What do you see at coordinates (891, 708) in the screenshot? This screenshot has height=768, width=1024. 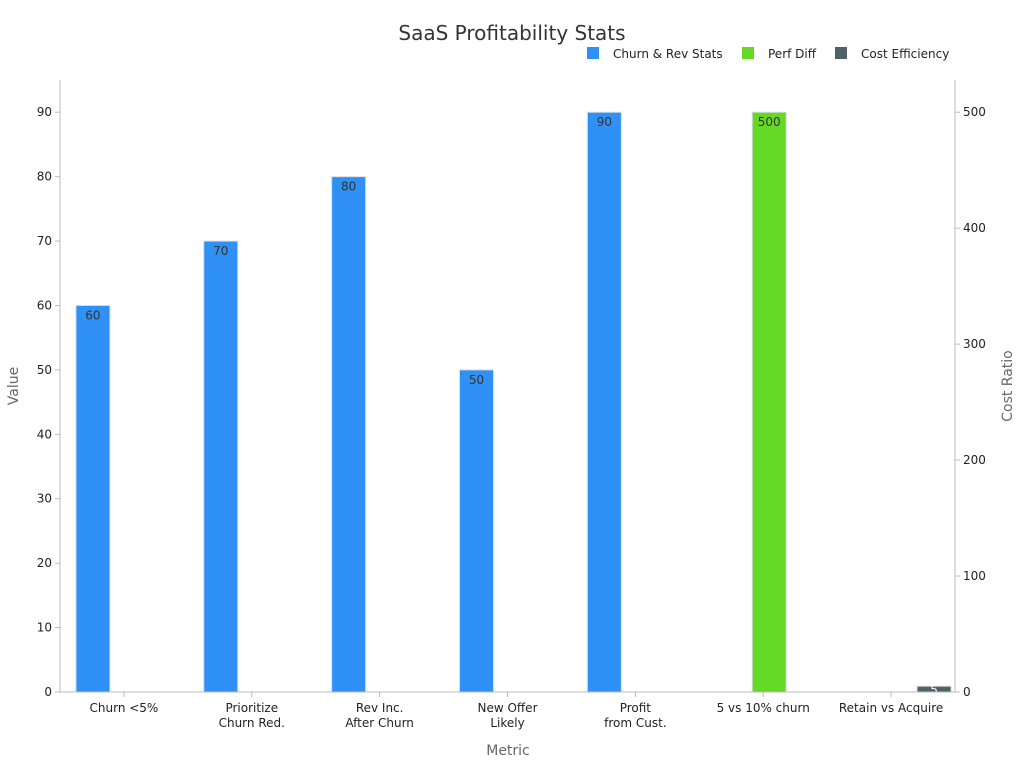 I see `x-tick-label: Retain vs Acquire` at bounding box center [891, 708].